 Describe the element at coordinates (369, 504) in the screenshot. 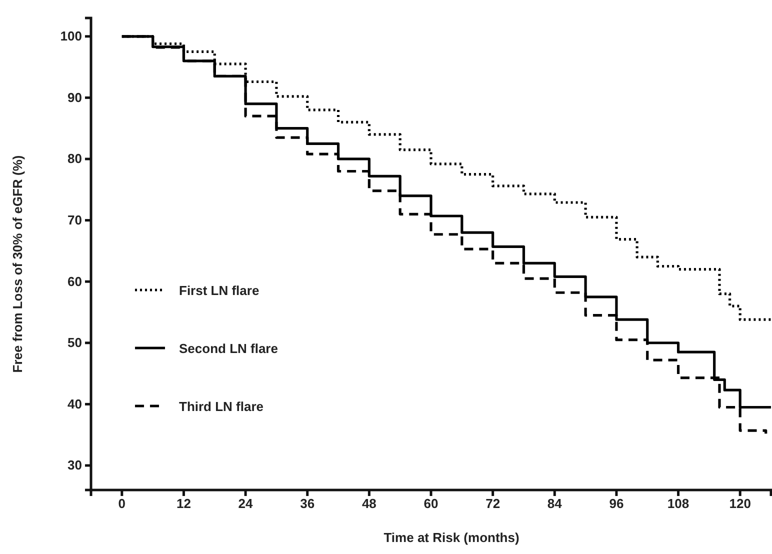

I see `x-tick-label: 48` at that location.